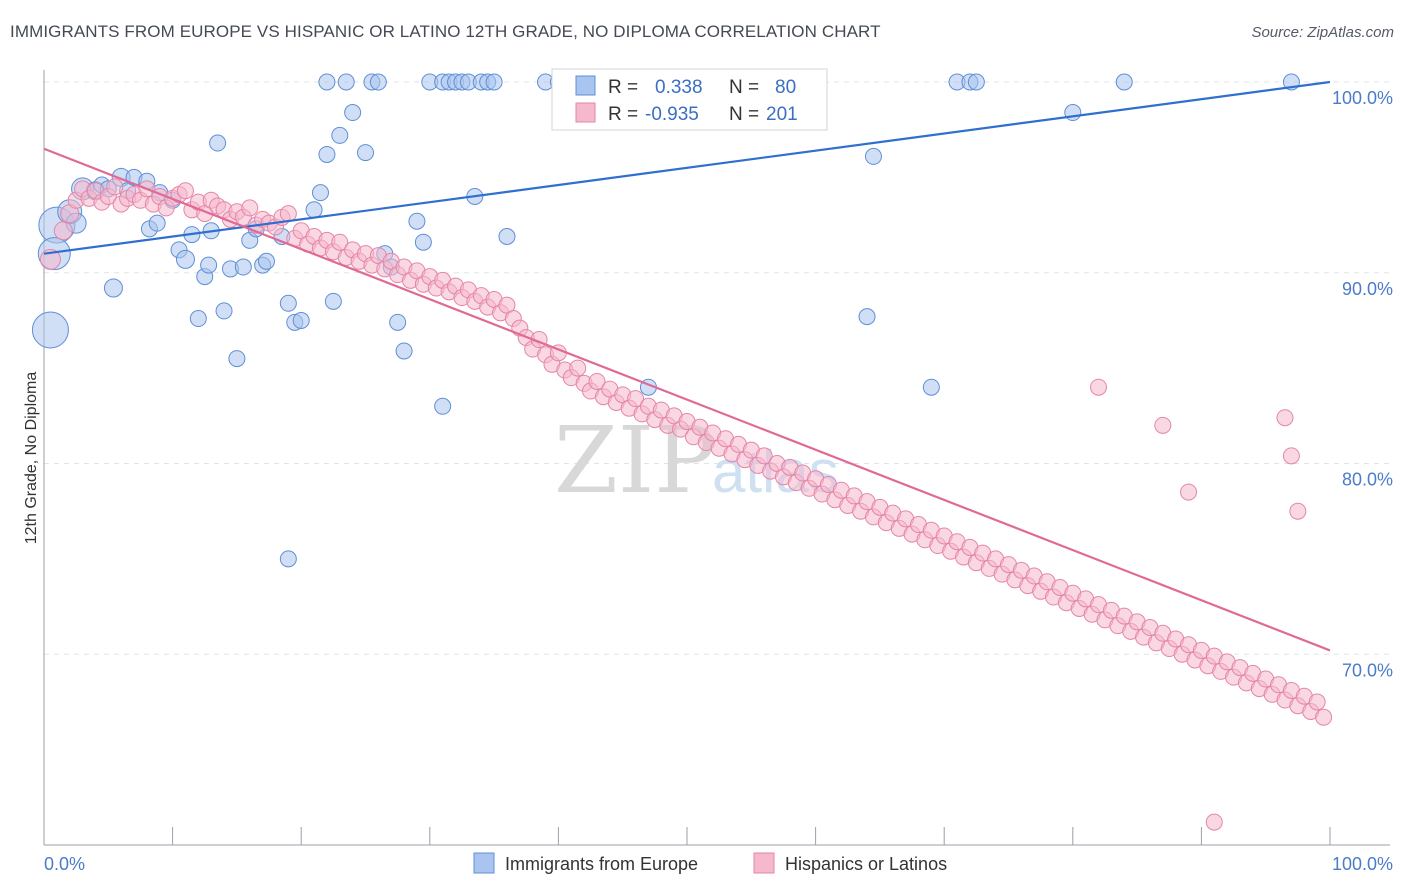  I want to click on bottom-legend-swatch-pink, so click(764, 863).